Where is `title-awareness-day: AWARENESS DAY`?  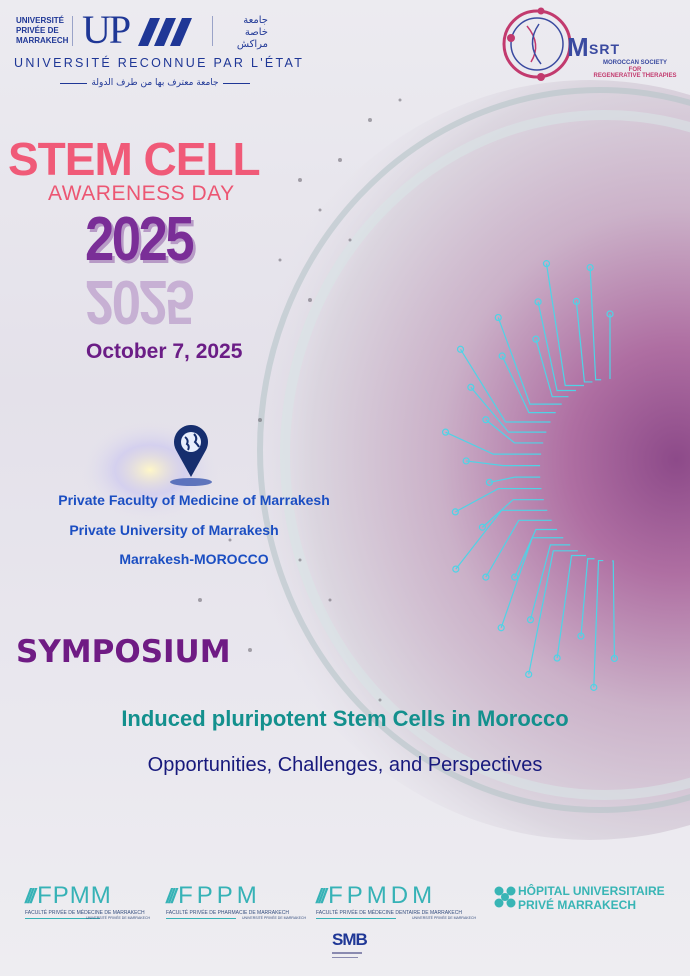 title-awareness-day: AWARENESS DAY is located at coordinates (141, 193).